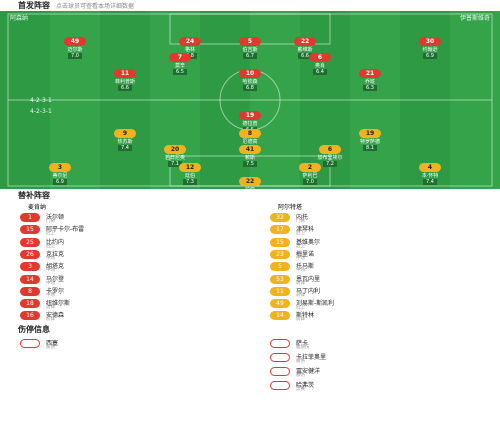  I want to click on coach: 阿尔特塔, so click(290, 207).